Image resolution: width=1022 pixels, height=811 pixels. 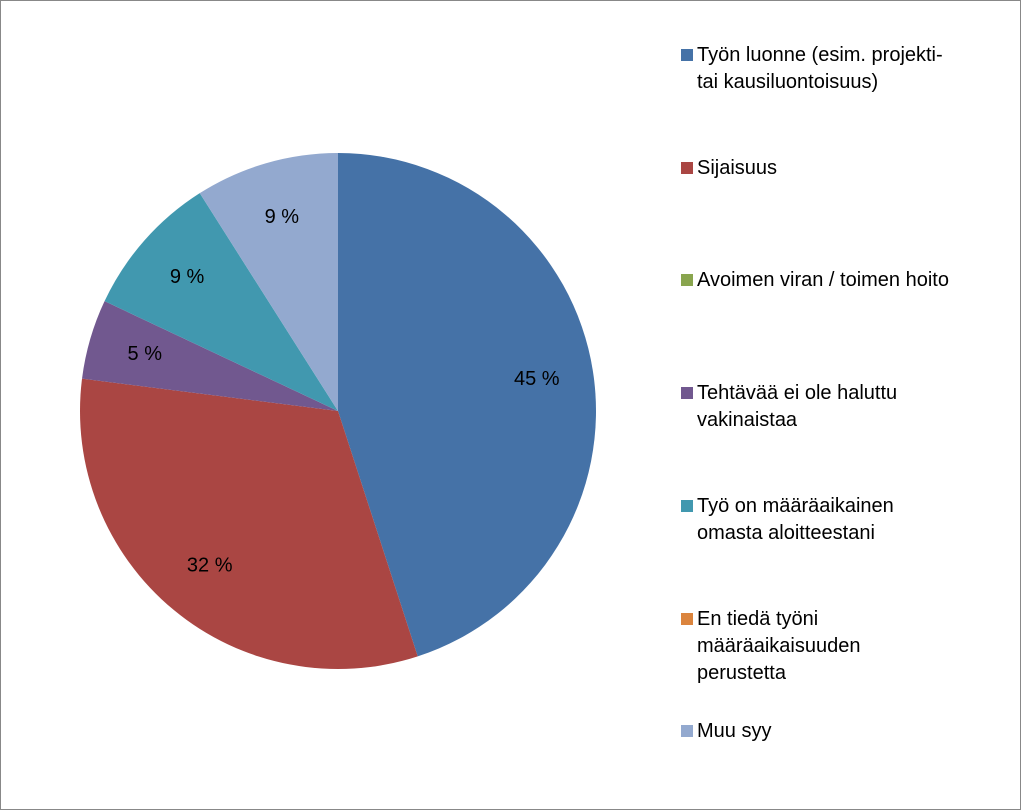 What do you see at coordinates (145, 354) in the screenshot?
I see `data-label: 5 %` at bounding box center [145, 354].